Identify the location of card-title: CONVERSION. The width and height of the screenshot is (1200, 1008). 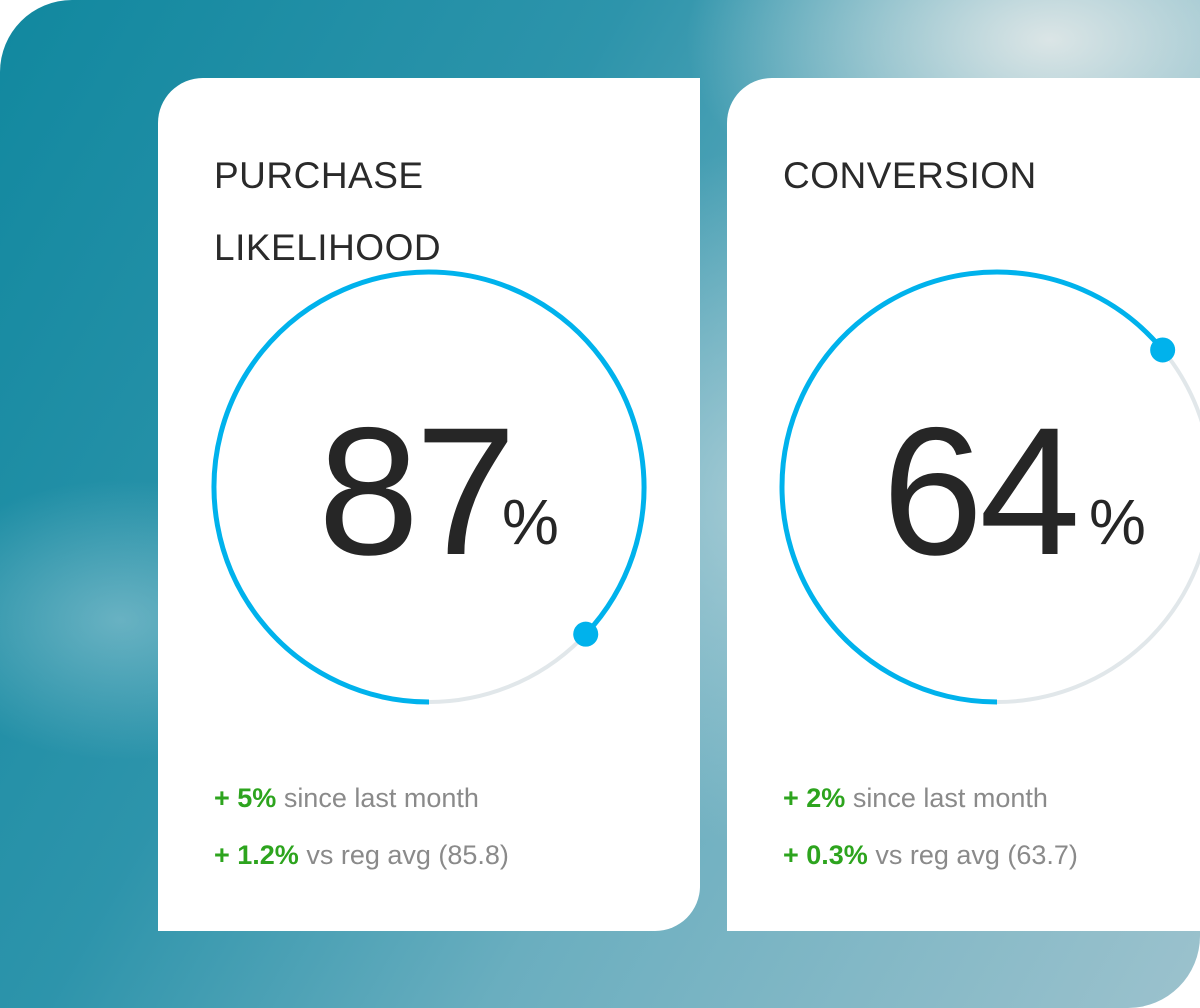
(910, 175).